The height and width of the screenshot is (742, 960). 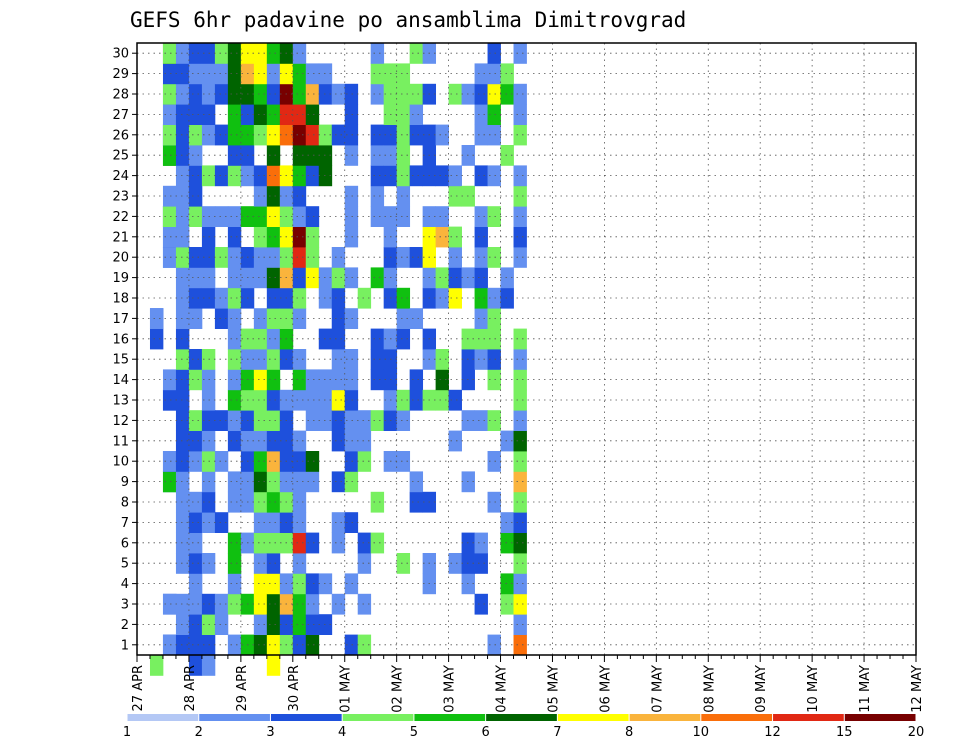 I want to click on y-tick-label: 12, so click(x=120, y=421).